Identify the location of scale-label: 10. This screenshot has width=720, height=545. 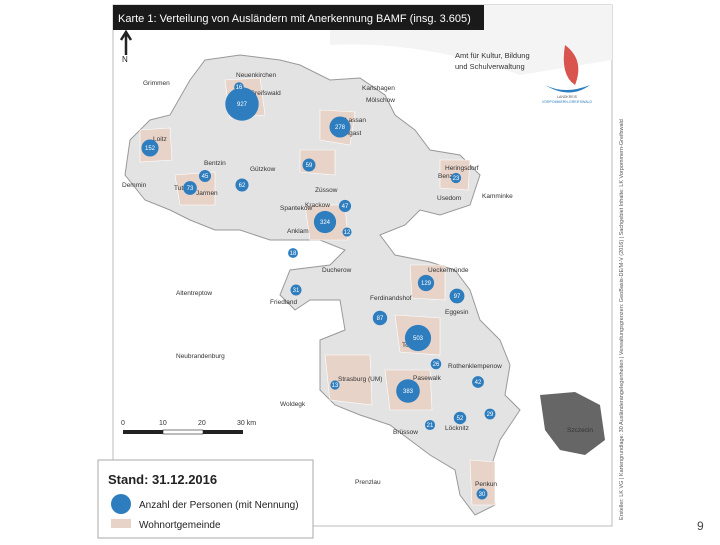
(163, 423).